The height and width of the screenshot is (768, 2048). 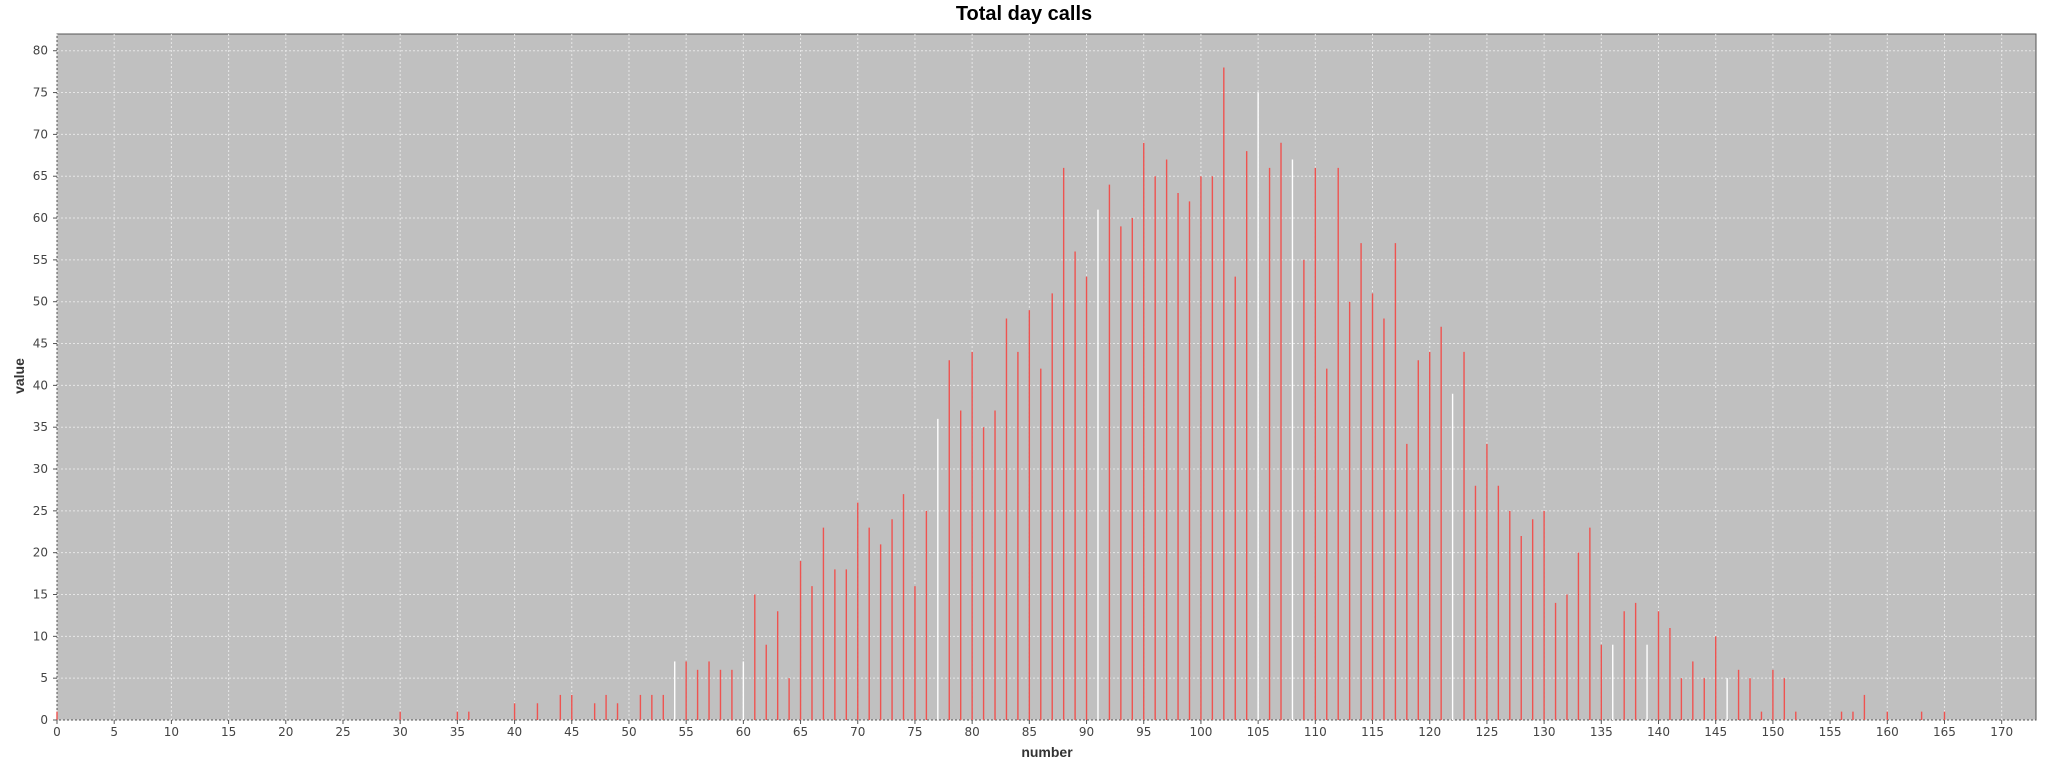 I want to click on x-tick-label: 20, so click(x=285, y=732).